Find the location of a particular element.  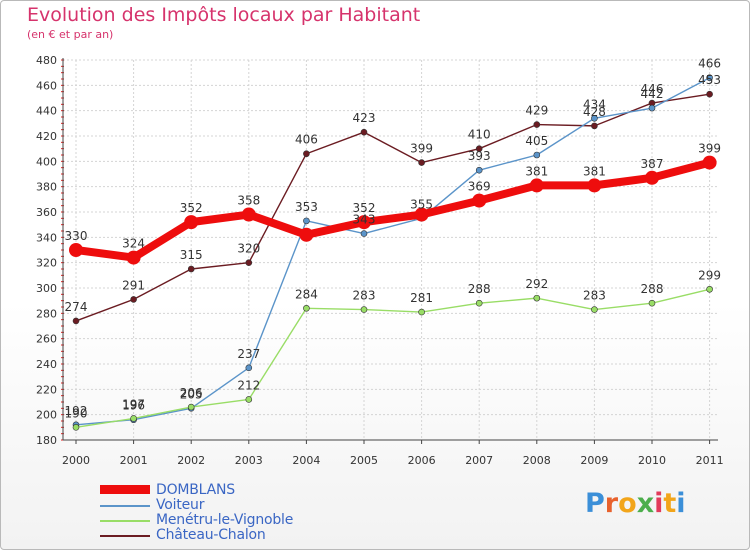

data-label: 453 is located at coordinates (709, 80).